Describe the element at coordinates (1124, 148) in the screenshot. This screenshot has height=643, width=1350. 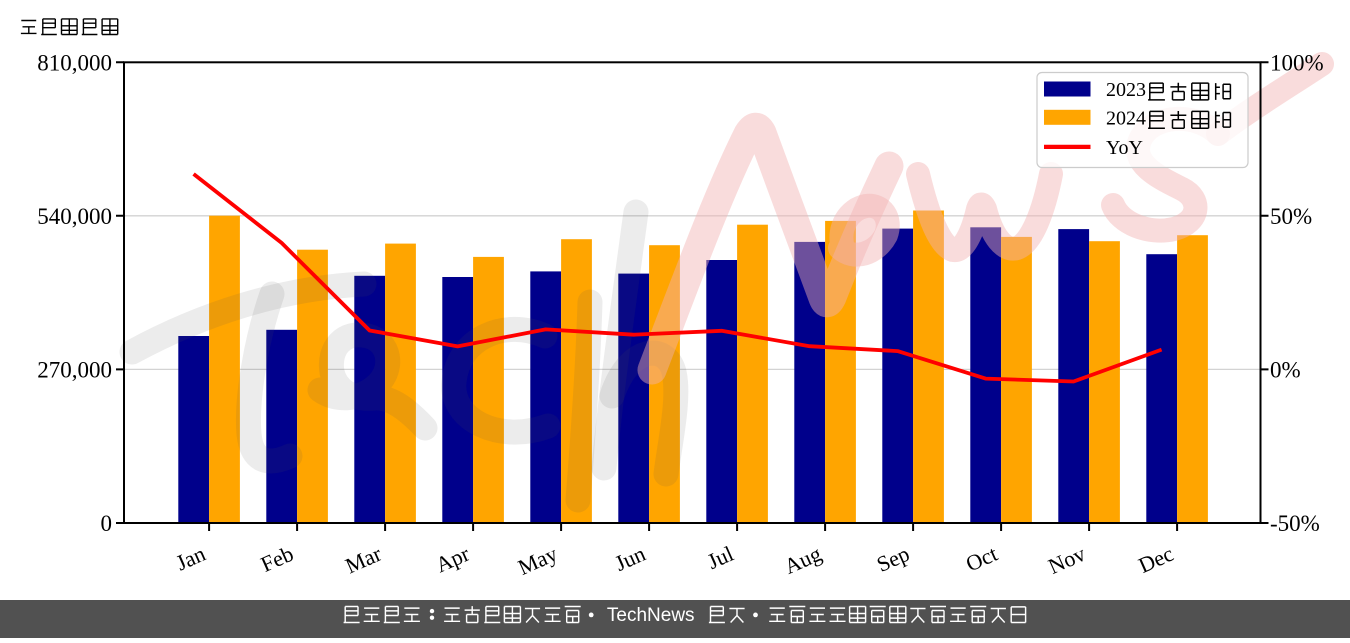
I see `svg-text: YoY` at that location.